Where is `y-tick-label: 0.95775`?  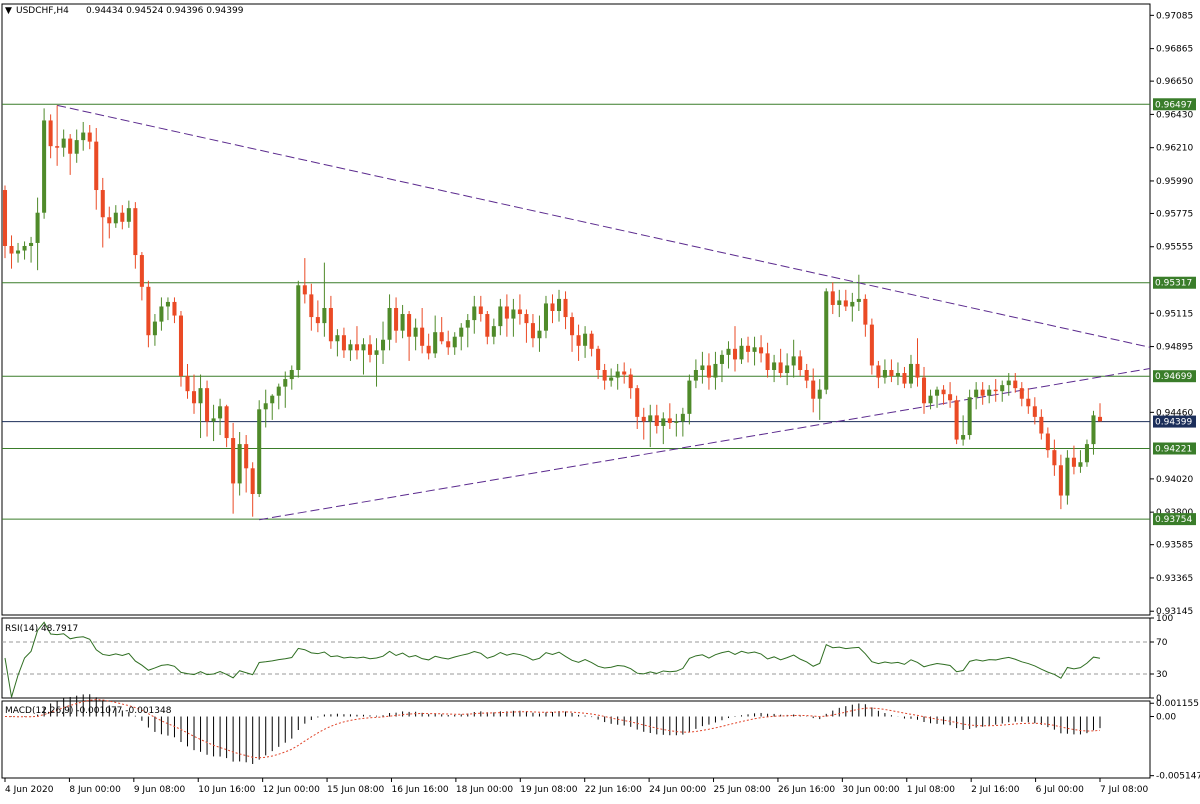
y-tick-label: 0.95775 is located at coordinates (1174, 214).